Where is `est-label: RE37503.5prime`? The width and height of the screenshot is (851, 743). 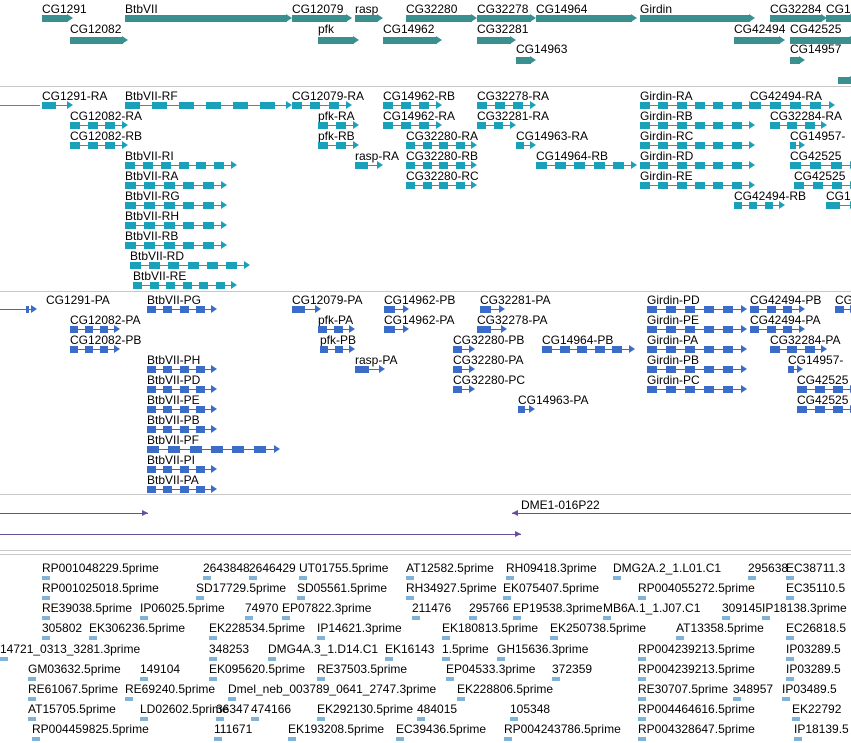 est-label: RE37503.5prime is located at coordinates (362, 669).